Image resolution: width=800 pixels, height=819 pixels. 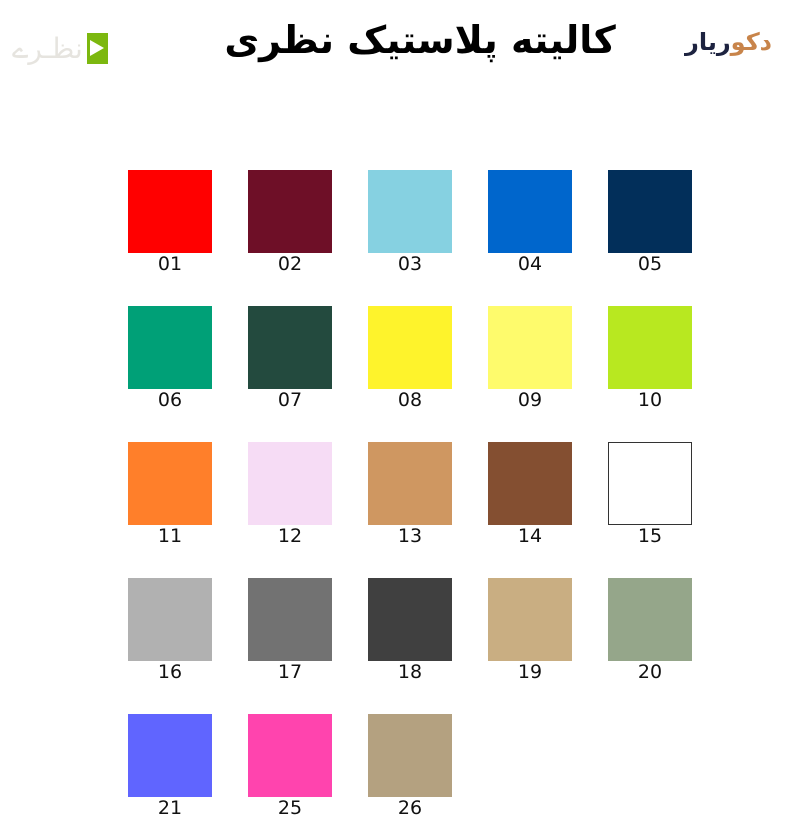 What do you see at coordinates (290, 264) in the screenshot?
I see `color-code-label: 02` at bounding box center [290, 264].